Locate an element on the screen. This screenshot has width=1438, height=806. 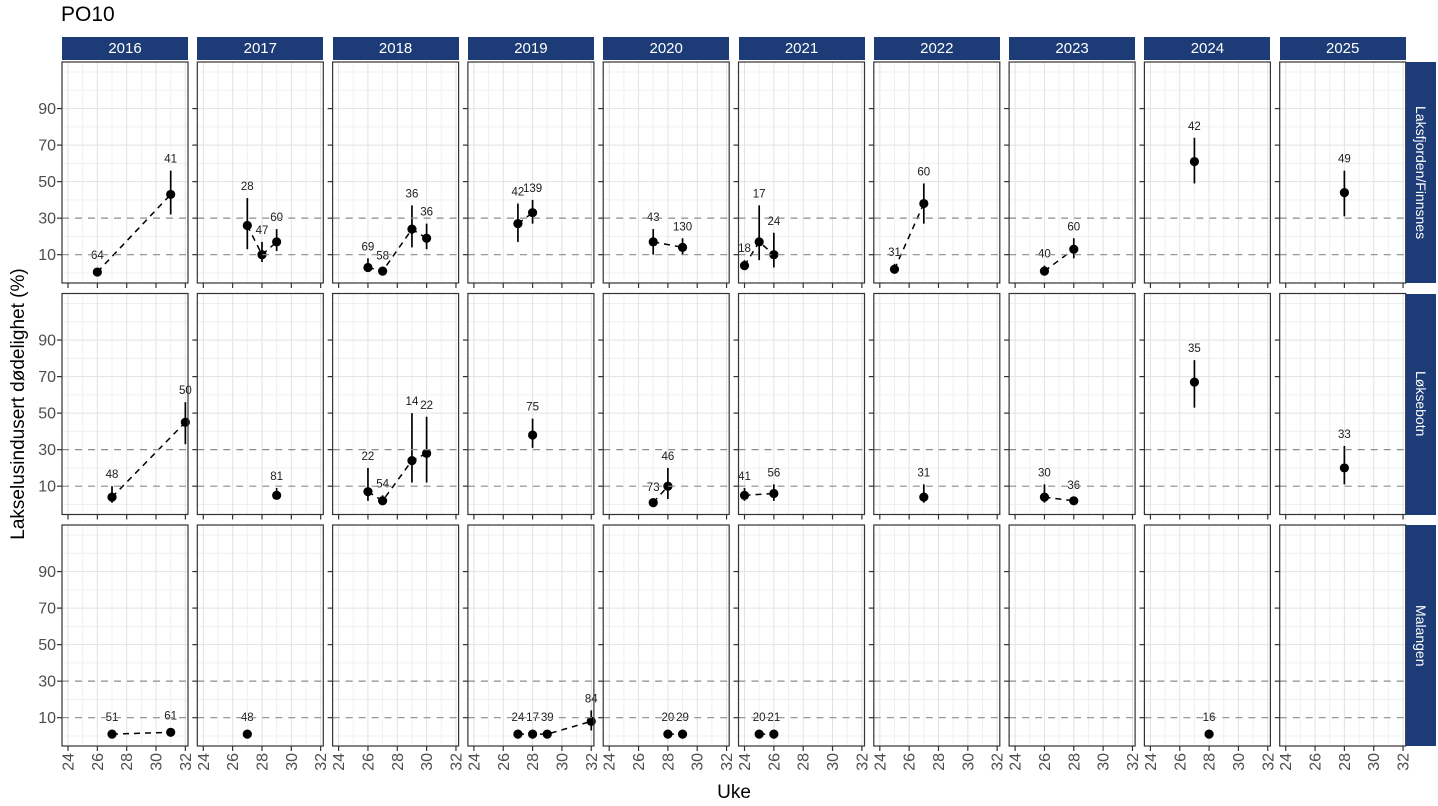
point-label: 58 is located at coordinates (382, 256).